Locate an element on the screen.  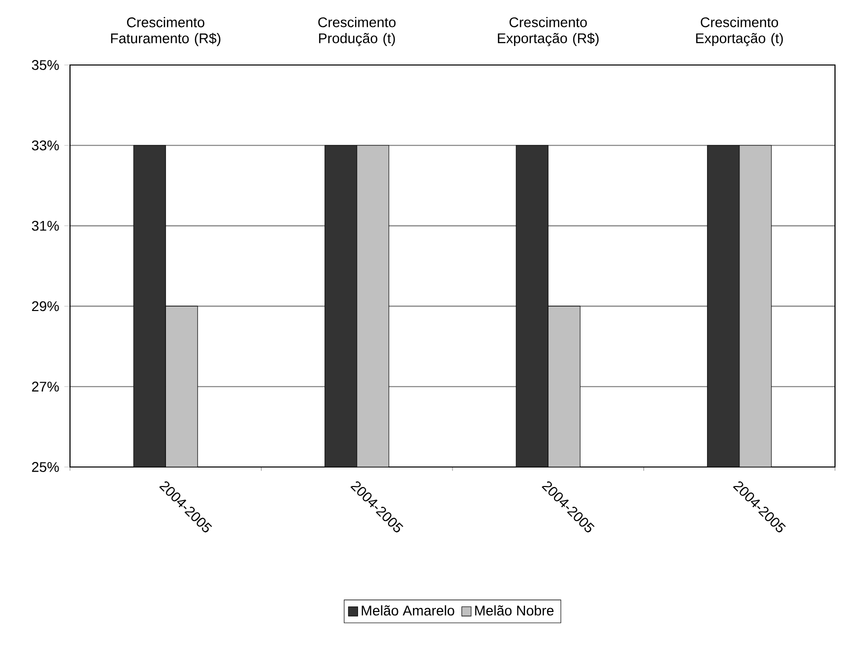
y-tick-label: 33% is located at coordinates (45, 145).